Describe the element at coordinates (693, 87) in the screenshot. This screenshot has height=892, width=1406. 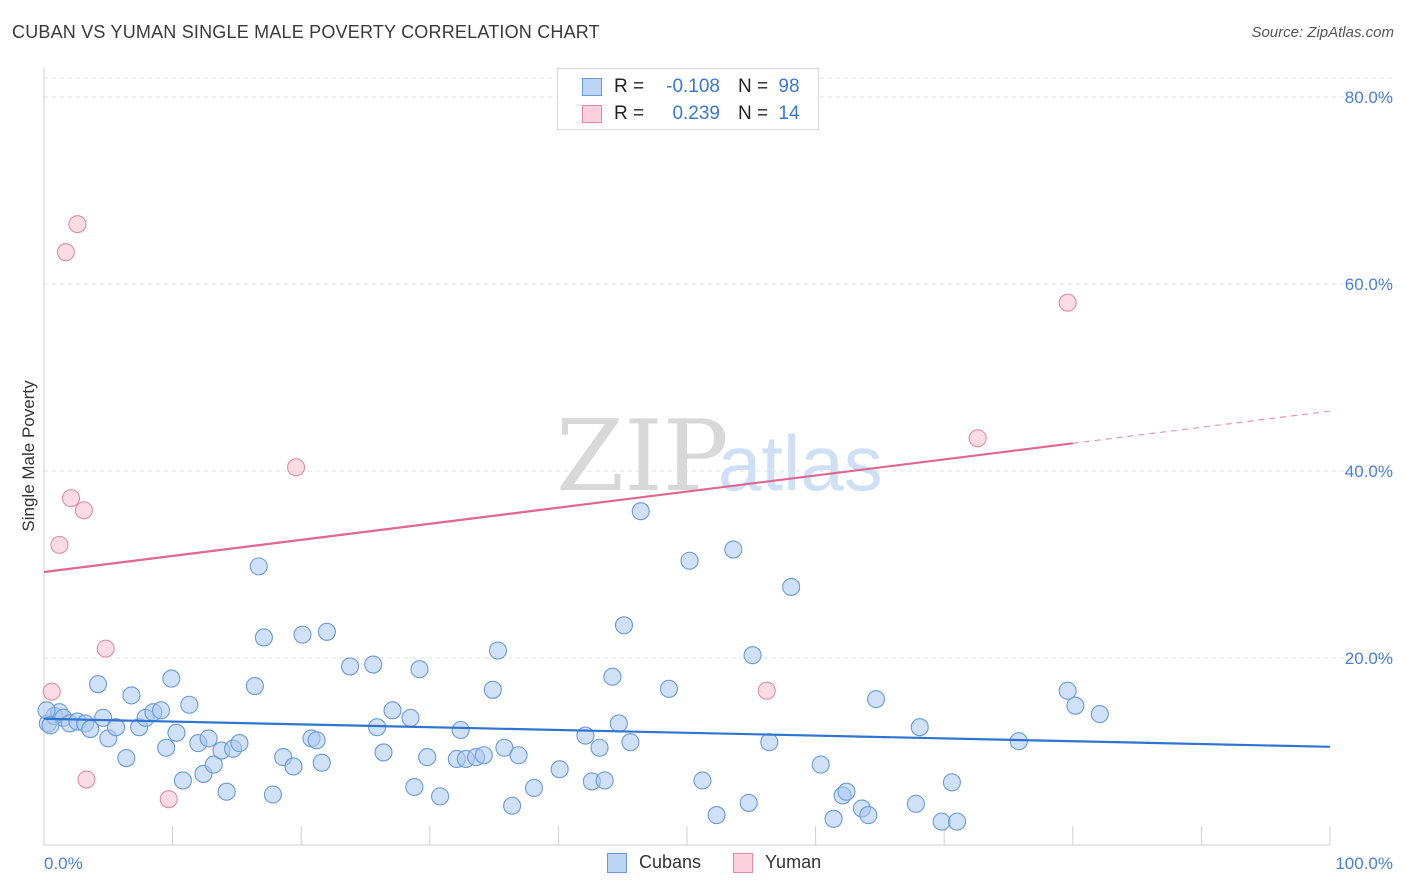
I see `legend-row-cubans: R = -0.108 N = 98` at that location.